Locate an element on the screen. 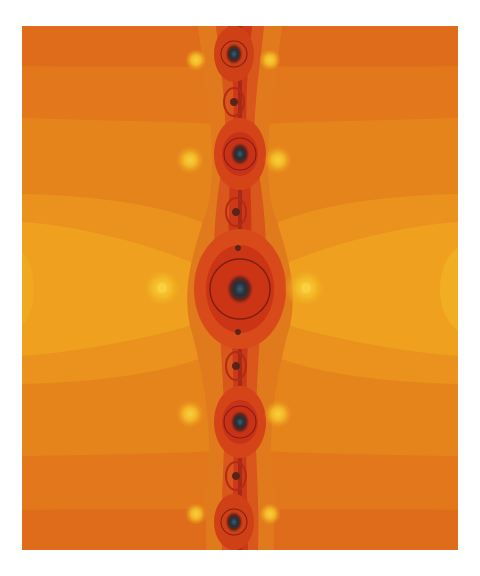  bulb-large is located at coordinates (240, 289).